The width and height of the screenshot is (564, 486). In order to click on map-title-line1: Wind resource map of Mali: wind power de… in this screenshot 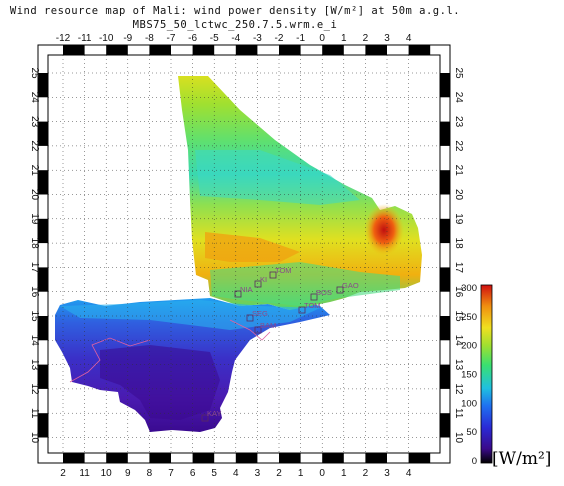, I will do `click(235, 11)`.